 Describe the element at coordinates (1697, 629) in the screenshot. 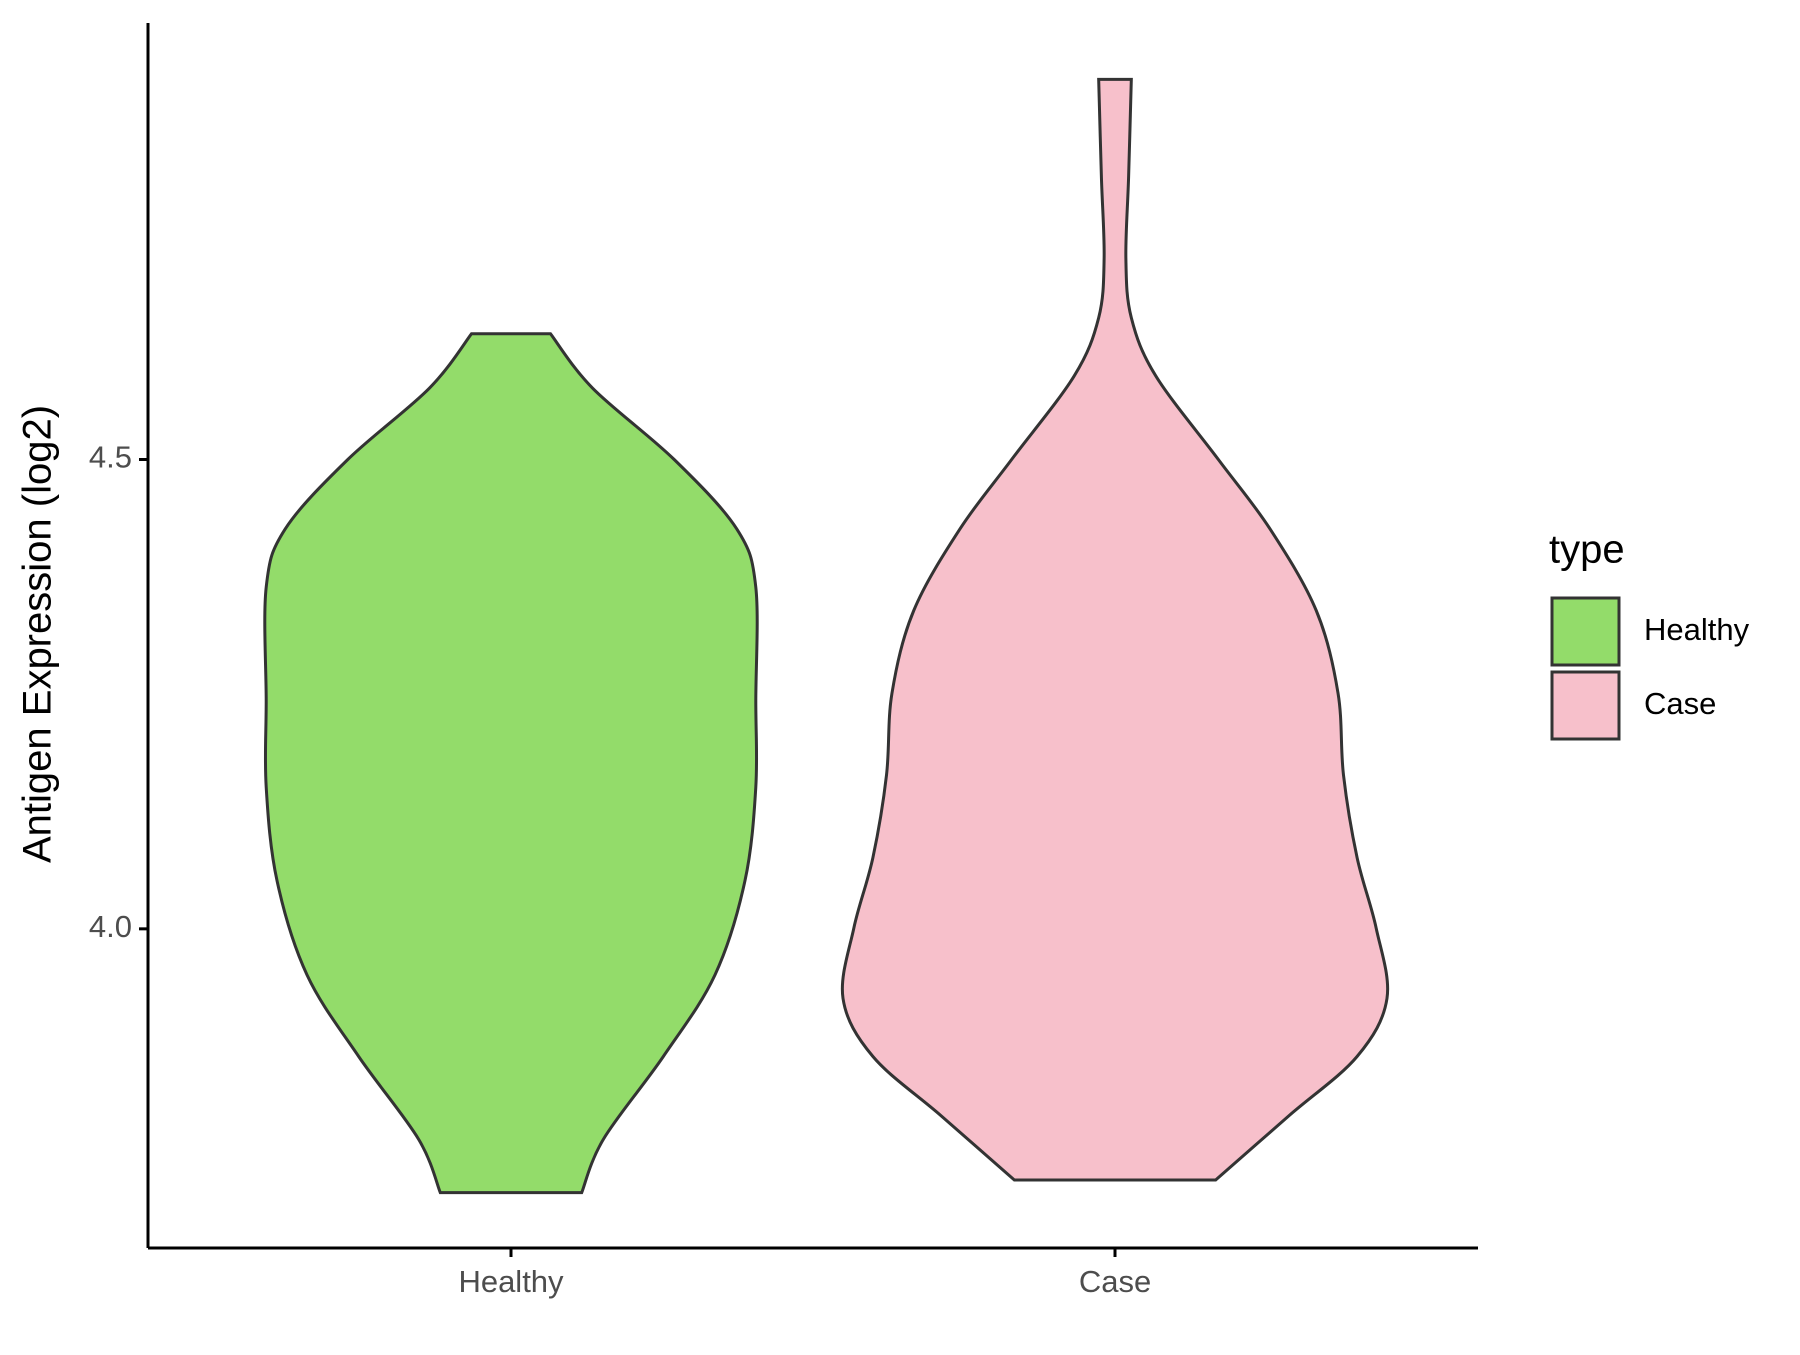

I see `legend-label: Healthy` at that location.